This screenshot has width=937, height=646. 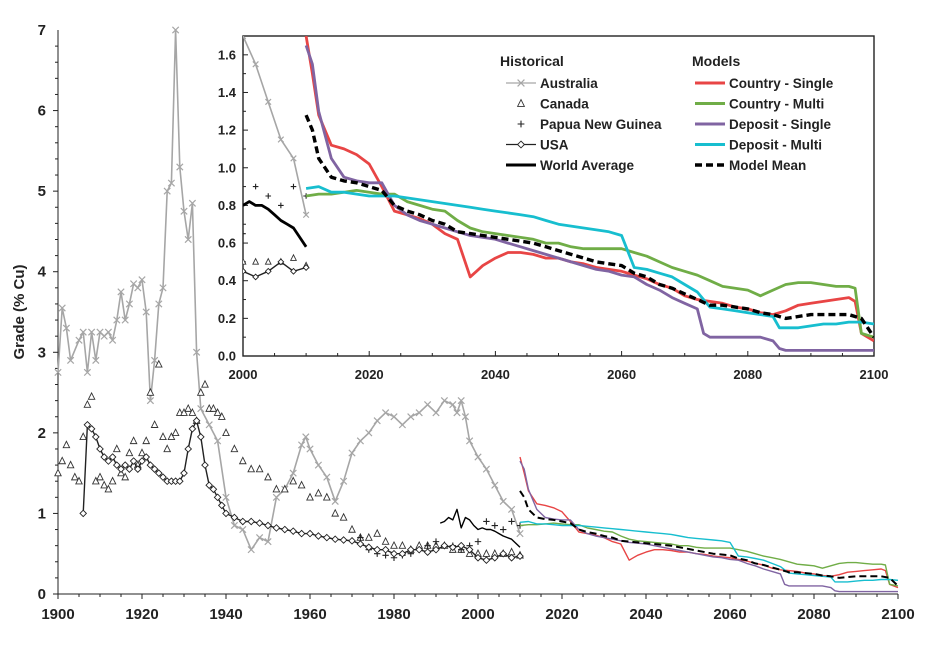 What do you see at coordinates (227, 318) in the screenshot?
I see `inset-y-tick-label: 0.2` at bounding box center [227, 318].